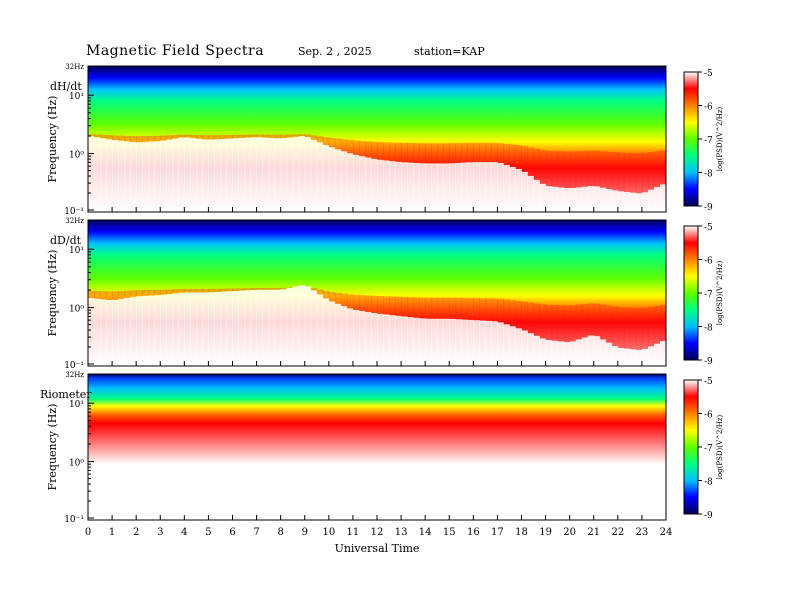 Image resolution: width=792 pixels, height=612 pixels. I want to click on top-frequency-label: 32Hz, so click(74, 221).